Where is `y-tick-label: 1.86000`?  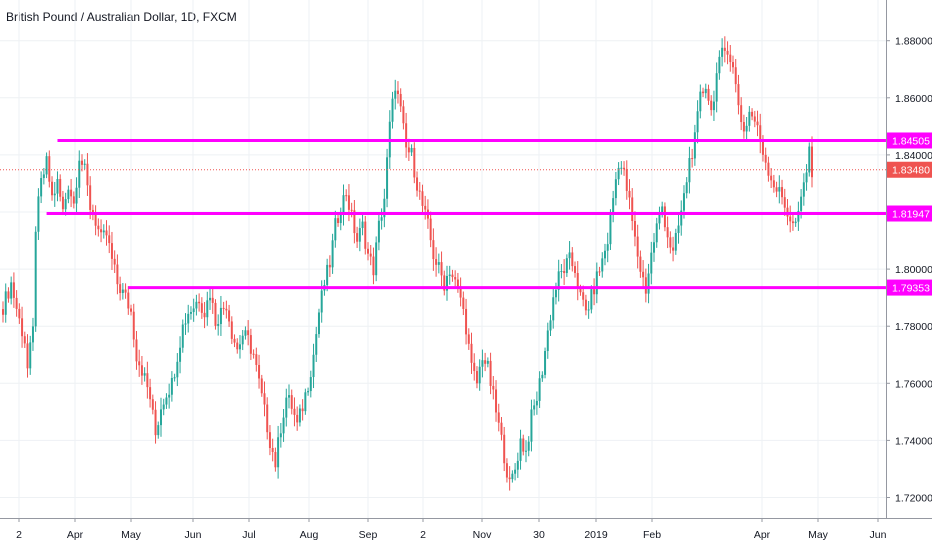 y-tick-label: 1.86000 is located at coordinates (913, 99).